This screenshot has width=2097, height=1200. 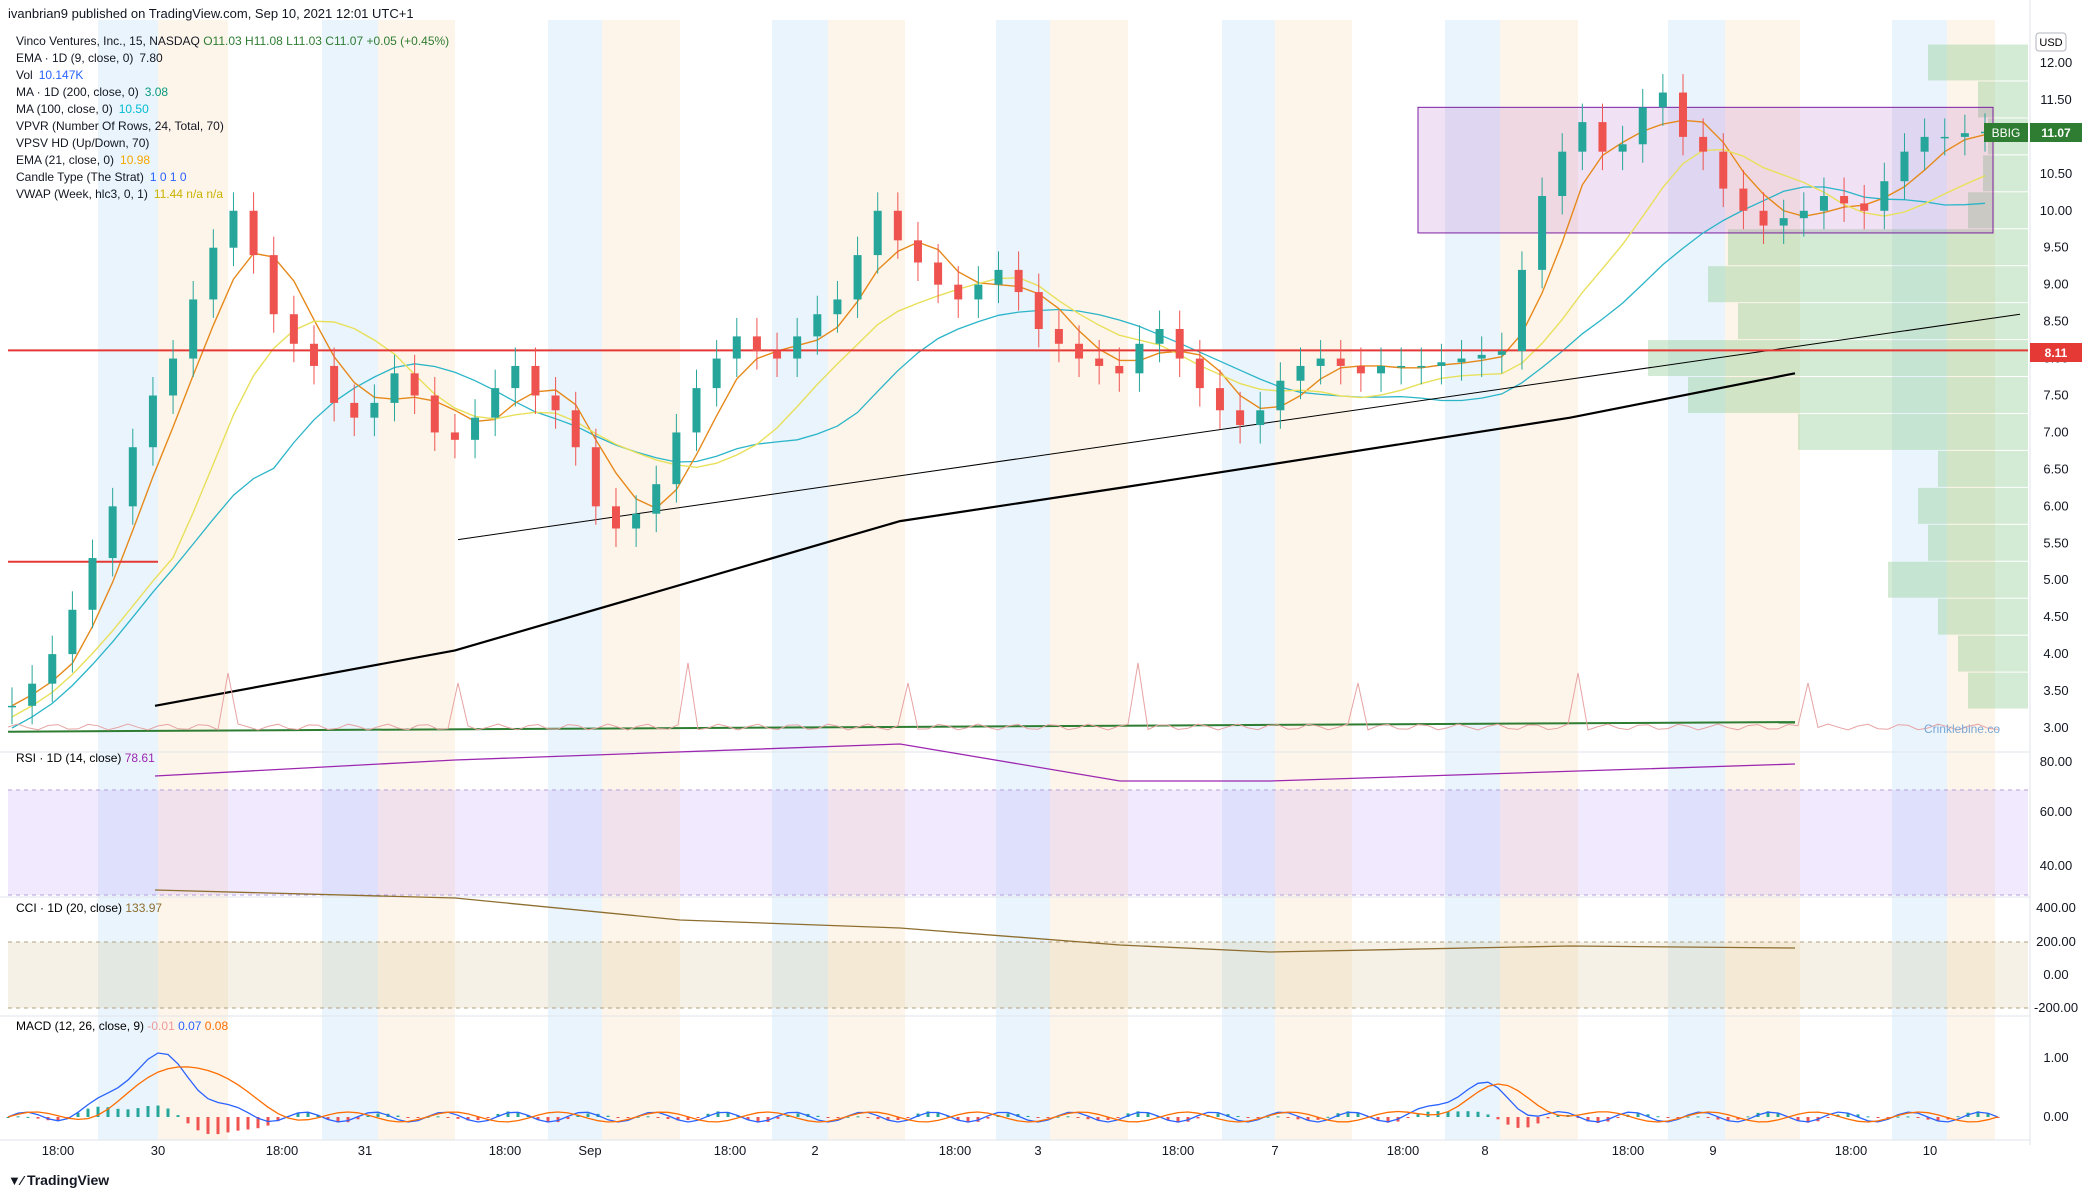 I want to click on rsi-tick: 80.00, so click(x=2056, y=761).